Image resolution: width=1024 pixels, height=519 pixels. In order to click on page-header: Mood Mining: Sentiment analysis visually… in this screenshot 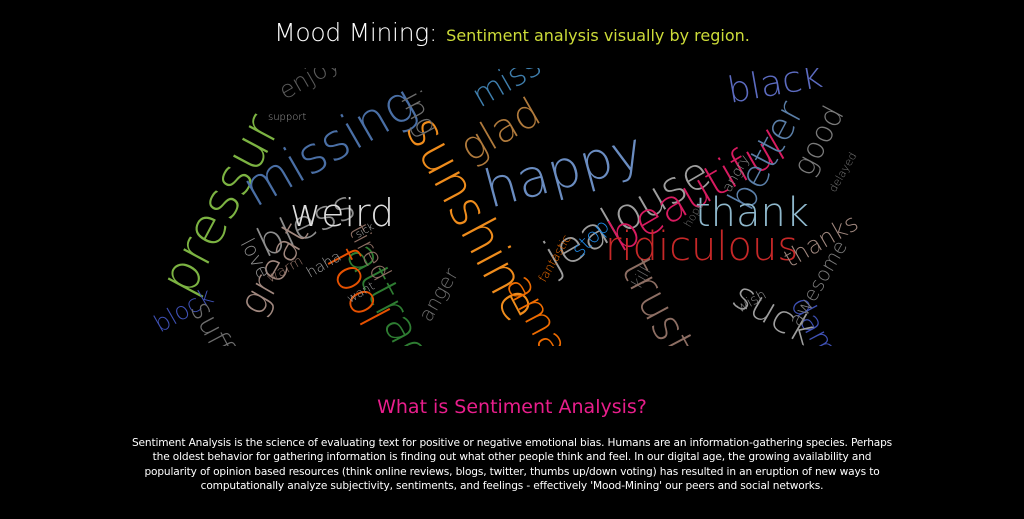, I will do `click(512, 32)`.